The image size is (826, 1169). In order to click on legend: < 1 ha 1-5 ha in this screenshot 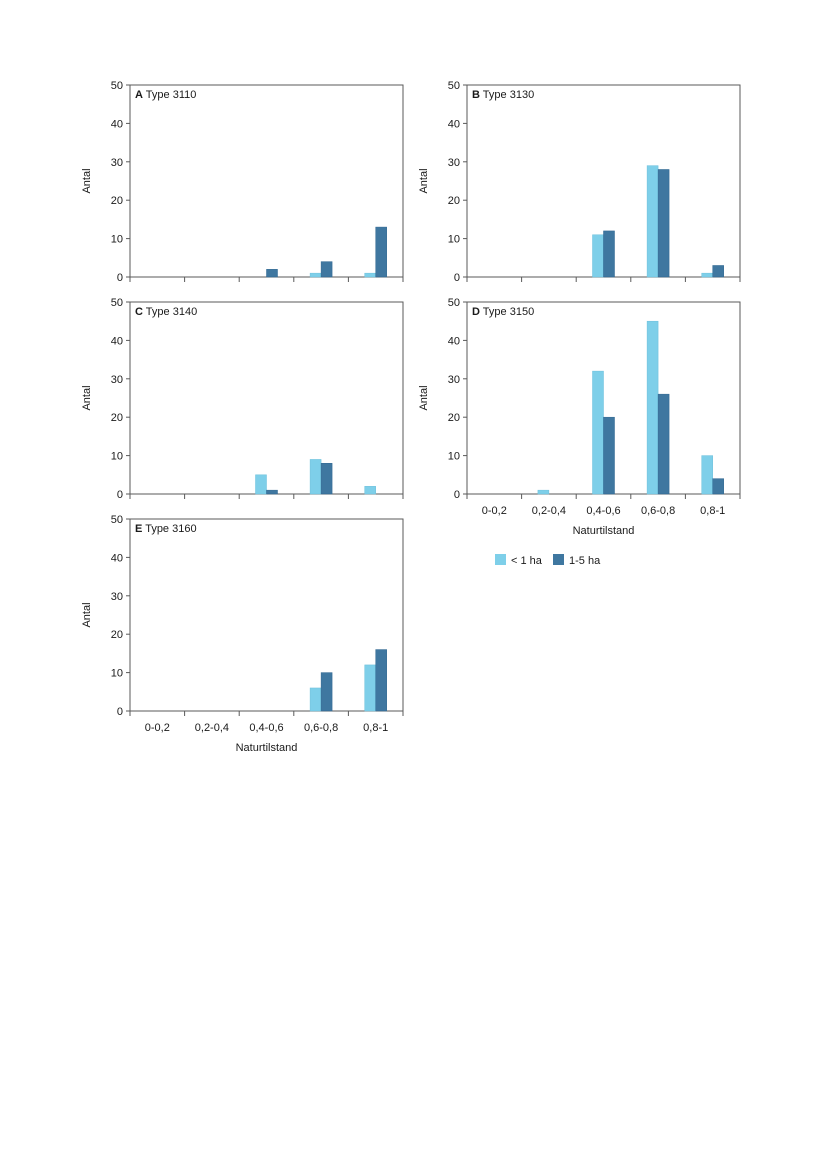, I will do `click(548, 560)`.